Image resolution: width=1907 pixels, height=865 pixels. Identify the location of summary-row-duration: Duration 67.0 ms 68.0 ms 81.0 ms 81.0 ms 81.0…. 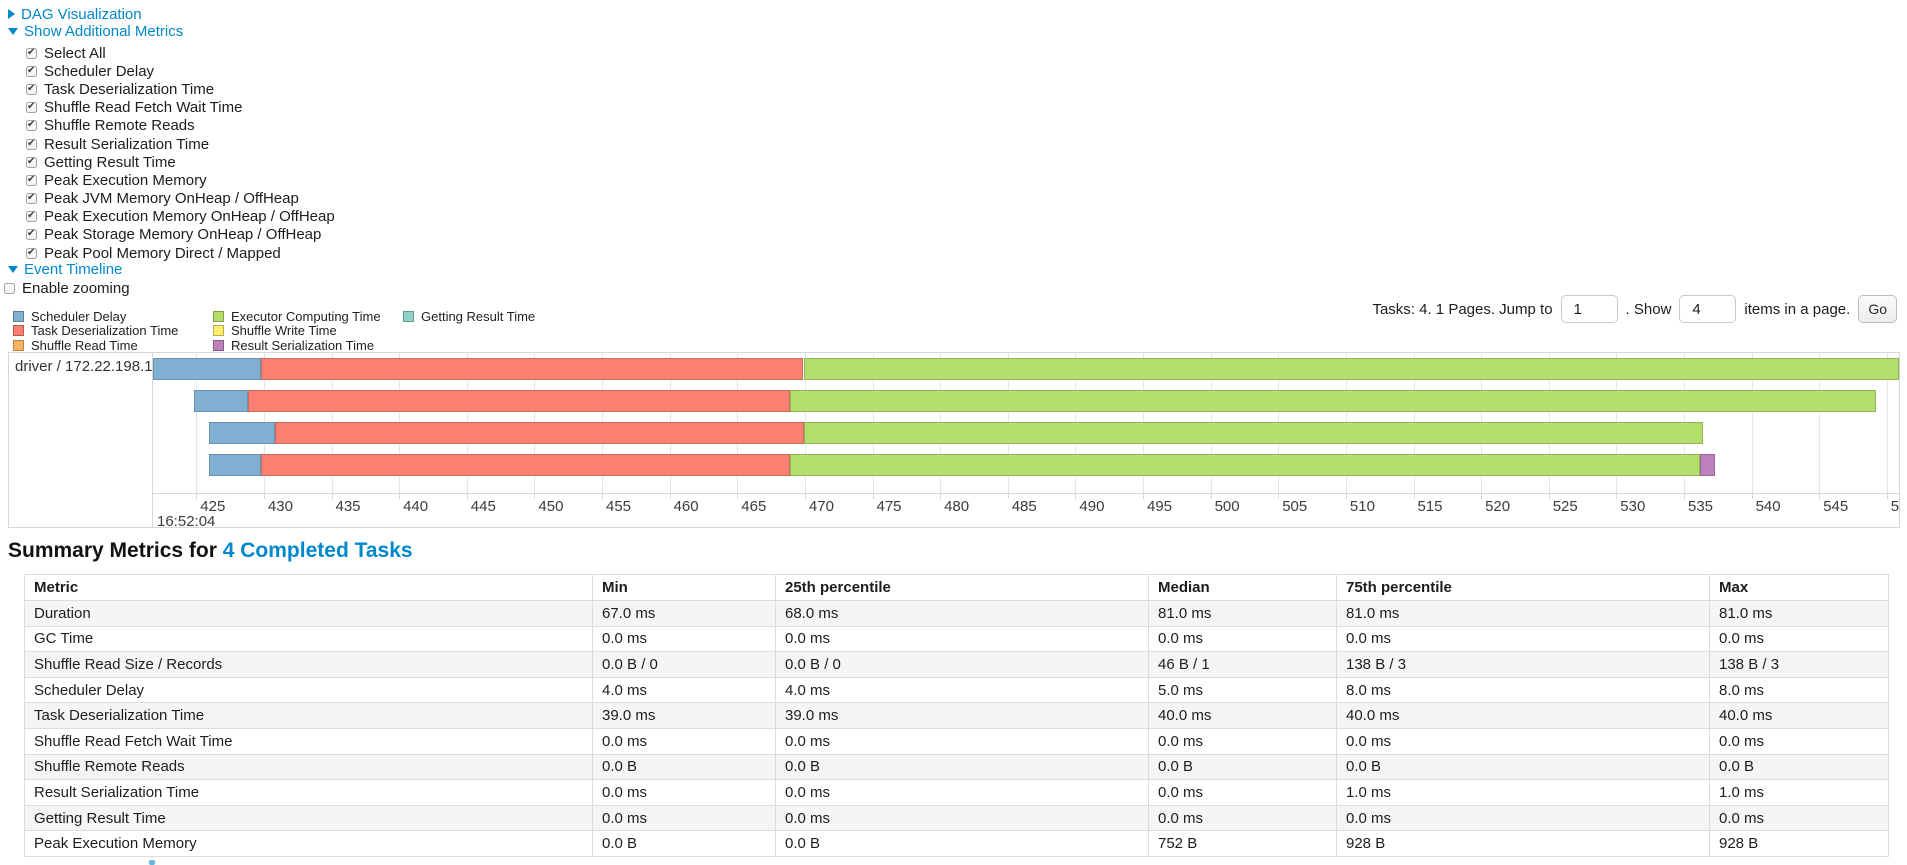
(956, 613).